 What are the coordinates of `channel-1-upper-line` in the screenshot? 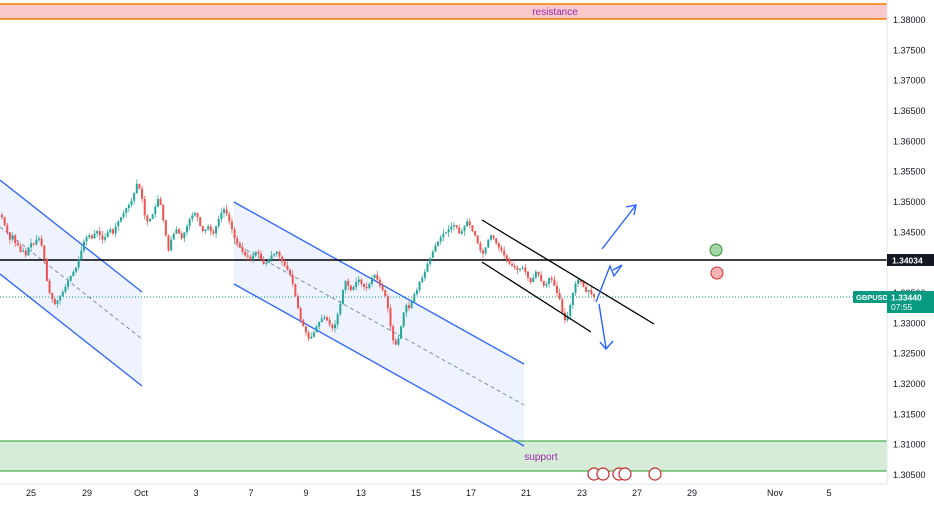 It's located at (71, 236).